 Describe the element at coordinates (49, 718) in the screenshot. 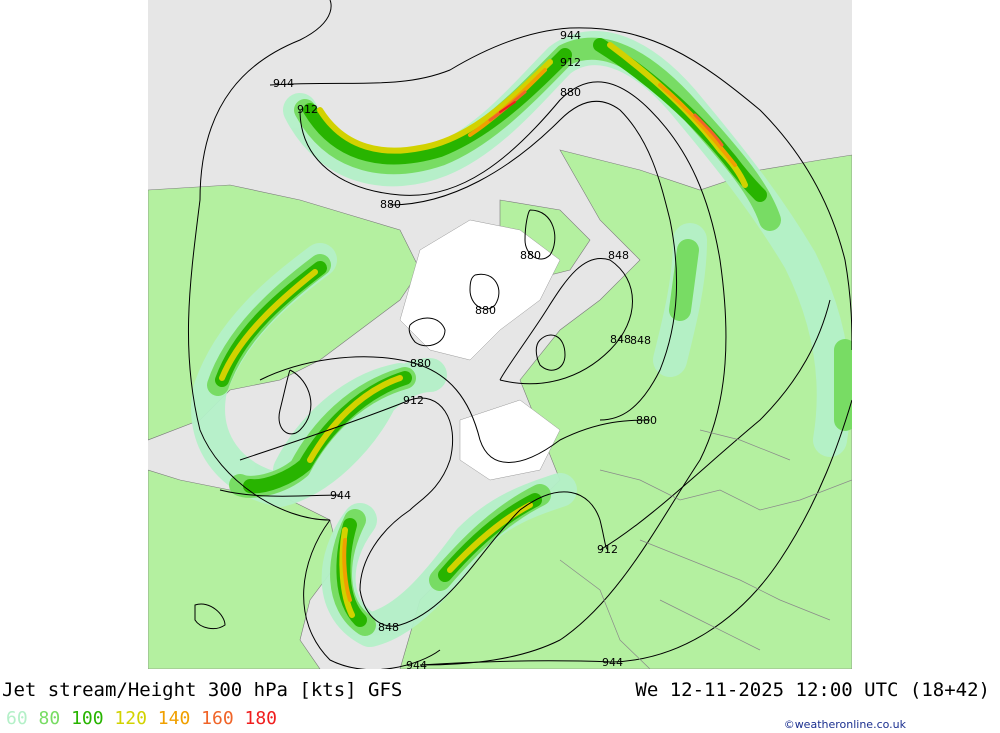

I see `legend-entry: 80` at that location.